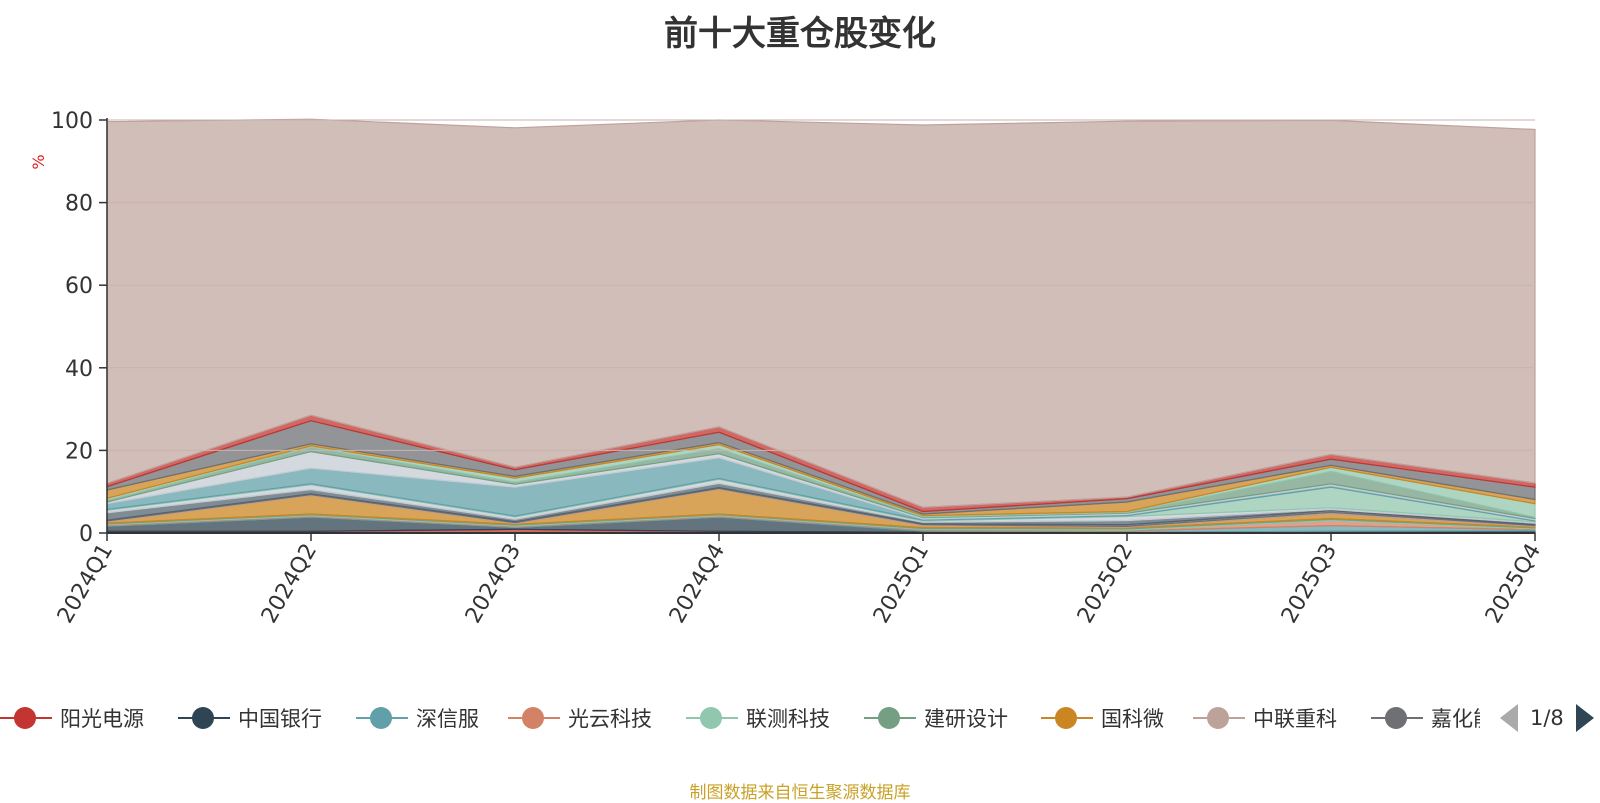 This screenshot has height=803, width=1600. Describe the element at coordinates (72, 121) in the screenshot. I see `y-tick-label: 100` at that location.